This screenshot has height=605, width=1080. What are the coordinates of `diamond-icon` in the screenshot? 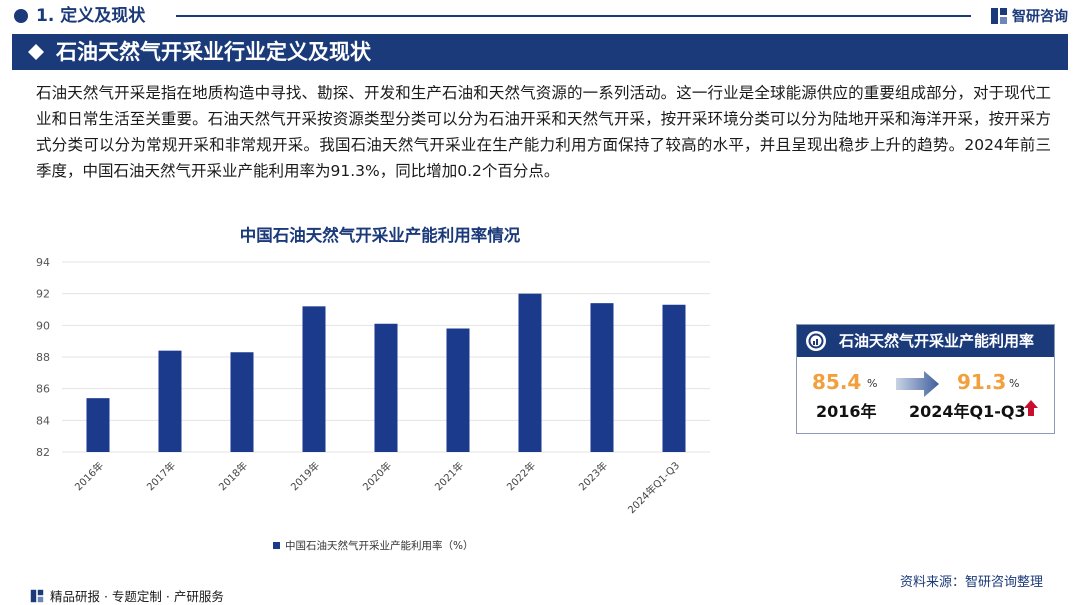 It's located at (36, 52).